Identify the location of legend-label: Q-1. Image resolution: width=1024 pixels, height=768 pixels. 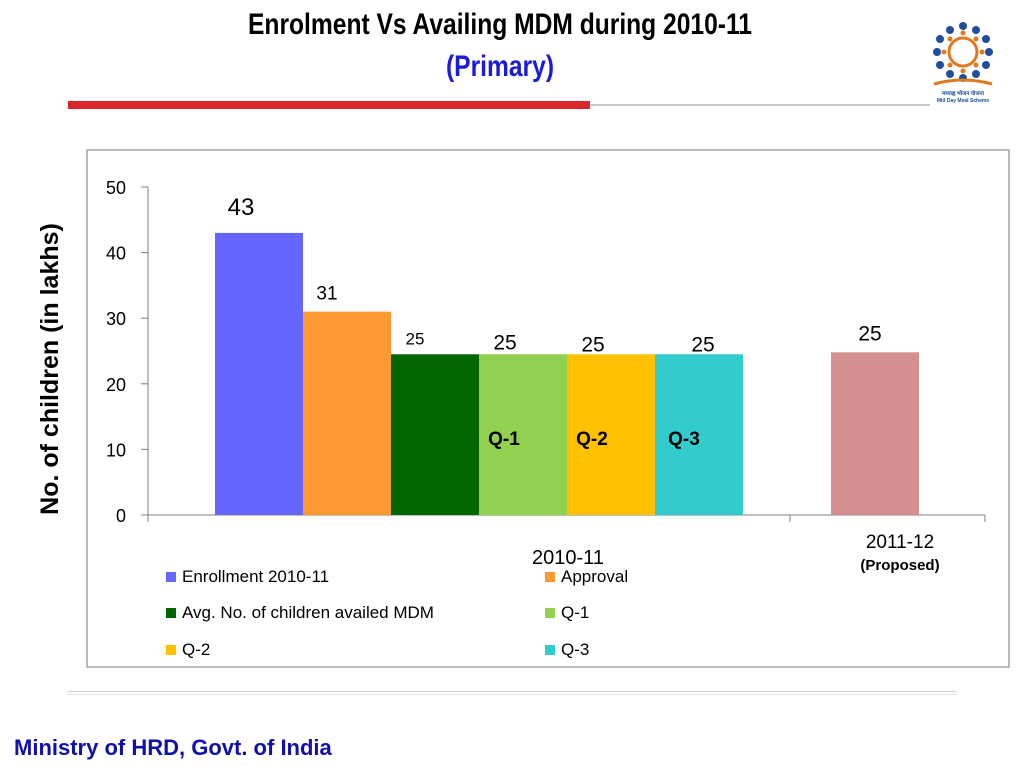
(575, 612).